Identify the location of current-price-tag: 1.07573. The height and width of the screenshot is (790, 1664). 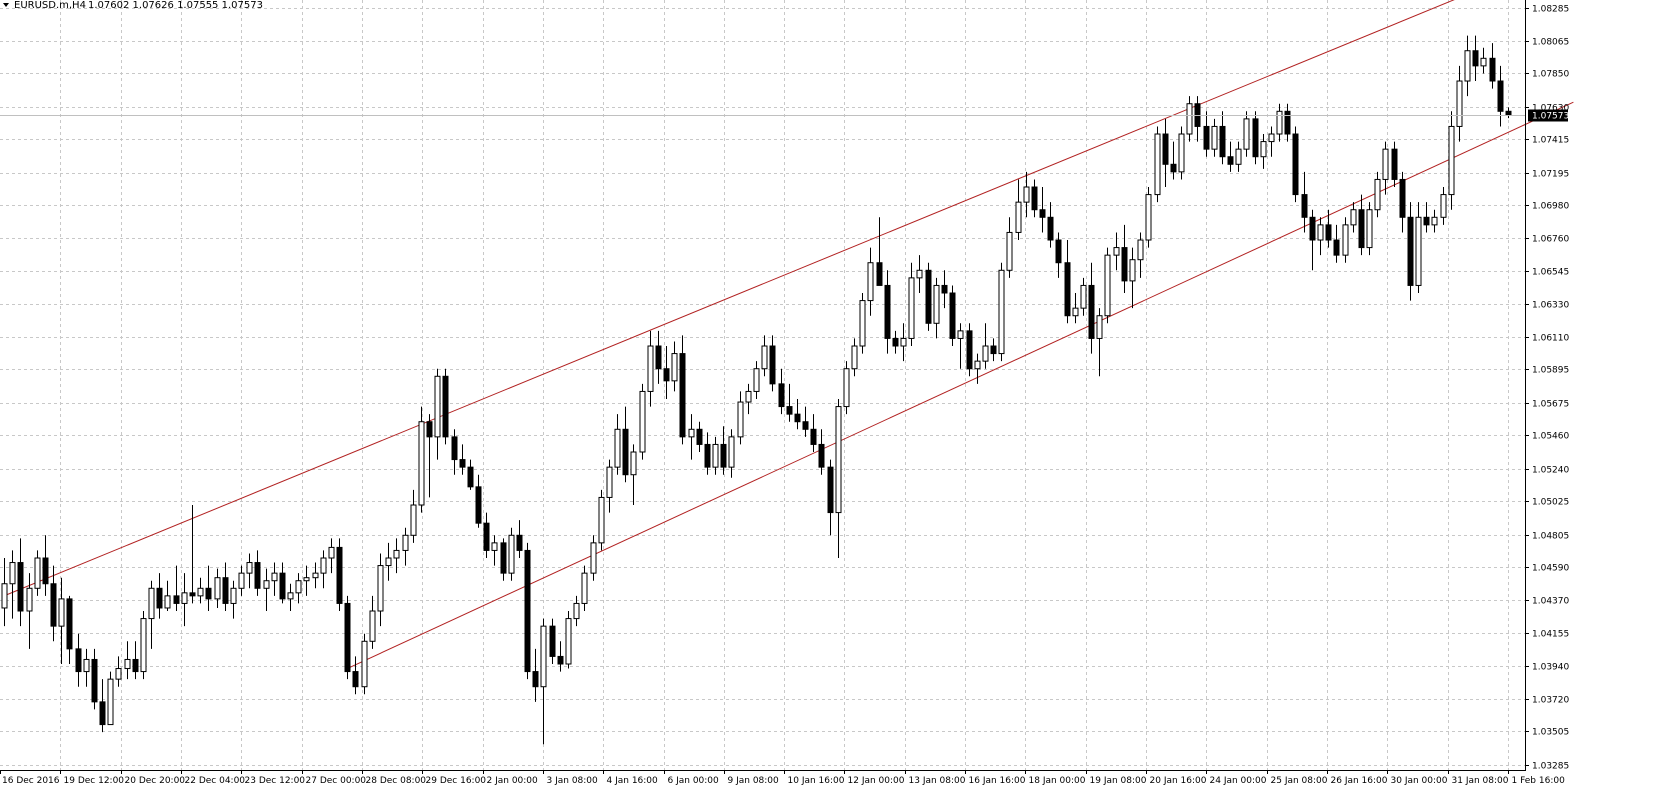
(1548, 115).